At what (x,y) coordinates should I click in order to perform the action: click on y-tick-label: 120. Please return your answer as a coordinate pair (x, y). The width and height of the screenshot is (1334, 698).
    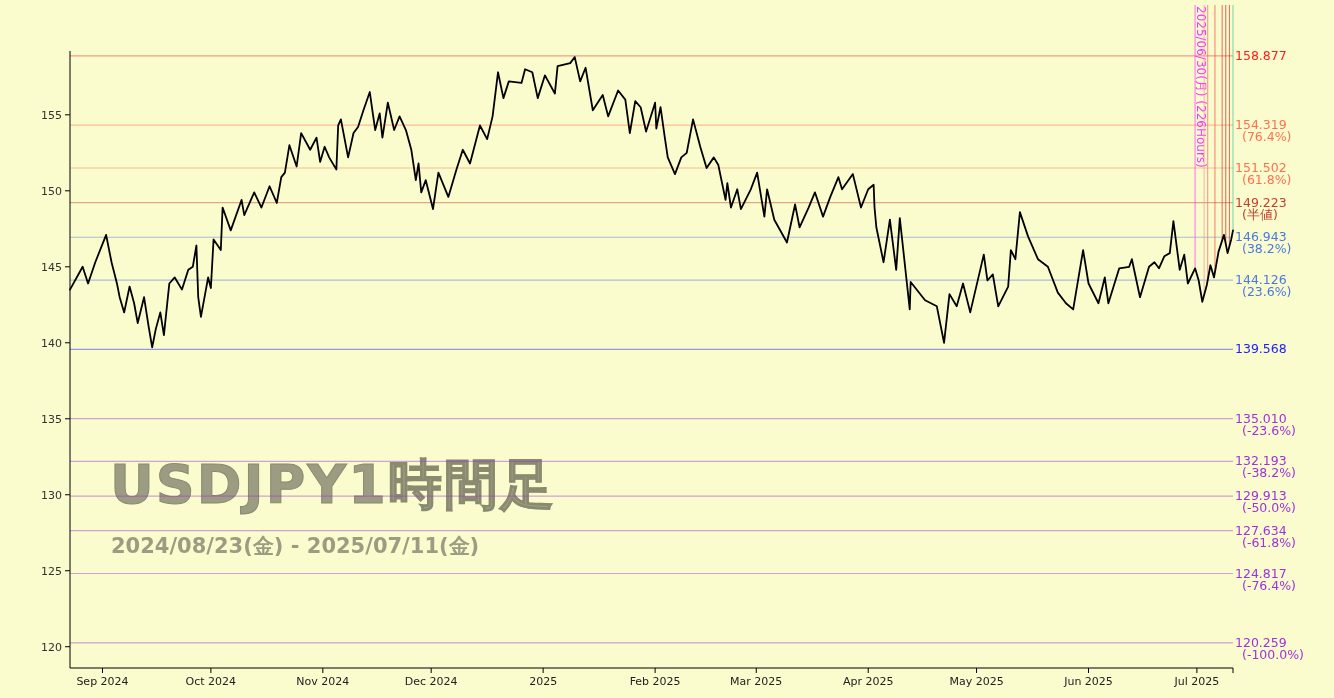
    Looking at the image, I should click on (51, 647).